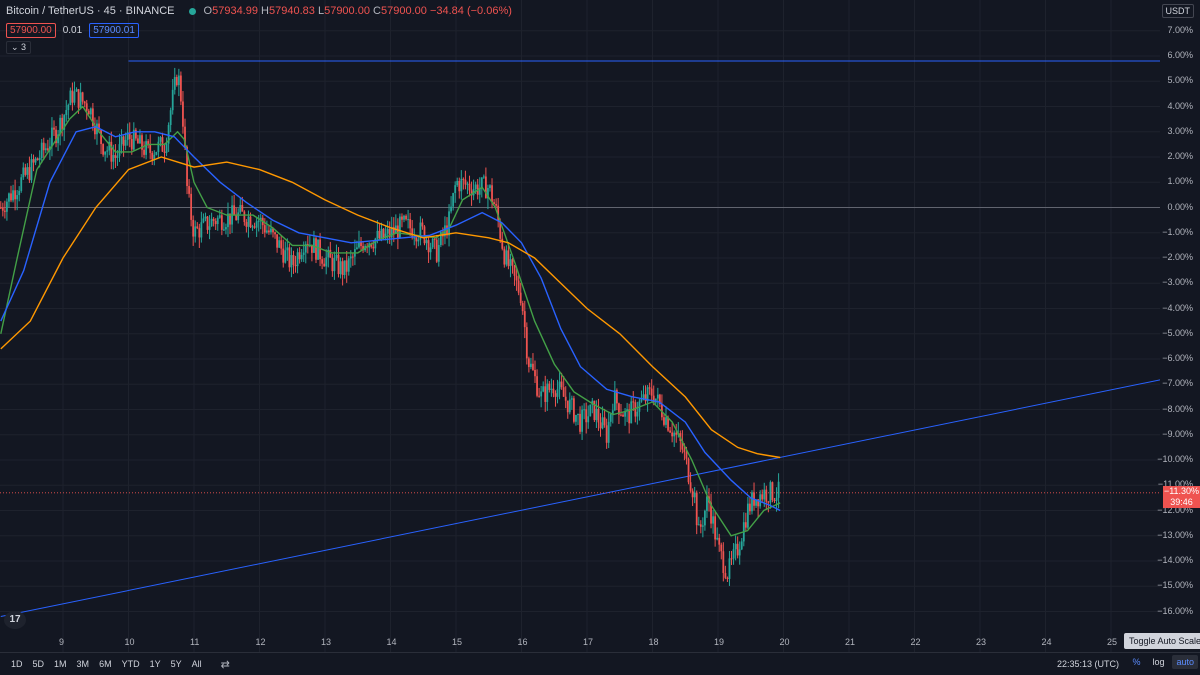 The image size is (1200, 675). What do you see at coordinates (1180, 80) in the screenshot?
I see `price-axis-label: 5.00%` at bounding box center [1180, 80].